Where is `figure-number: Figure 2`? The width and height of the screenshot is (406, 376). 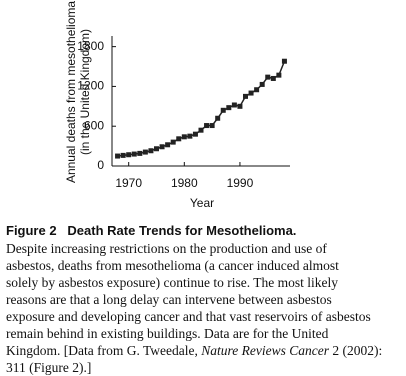 figure-number: Figure 2 is located at coordinates (31, 230).